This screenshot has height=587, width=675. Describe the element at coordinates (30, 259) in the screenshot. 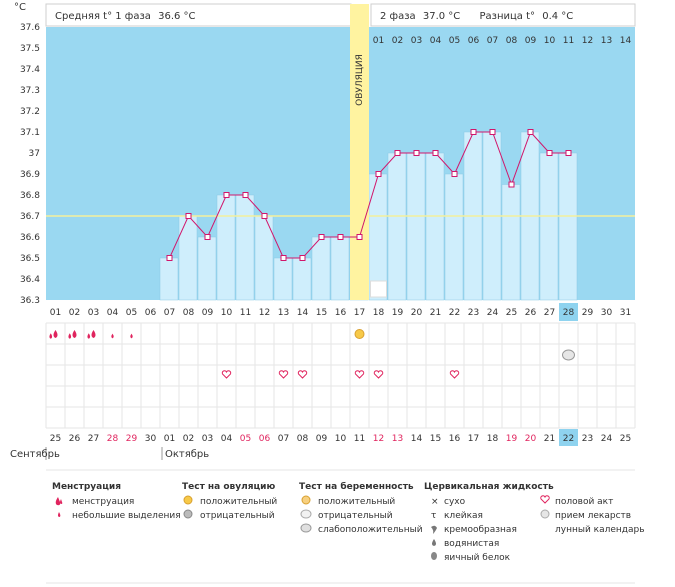

I see `y-tick-label: 36.5` at that location.